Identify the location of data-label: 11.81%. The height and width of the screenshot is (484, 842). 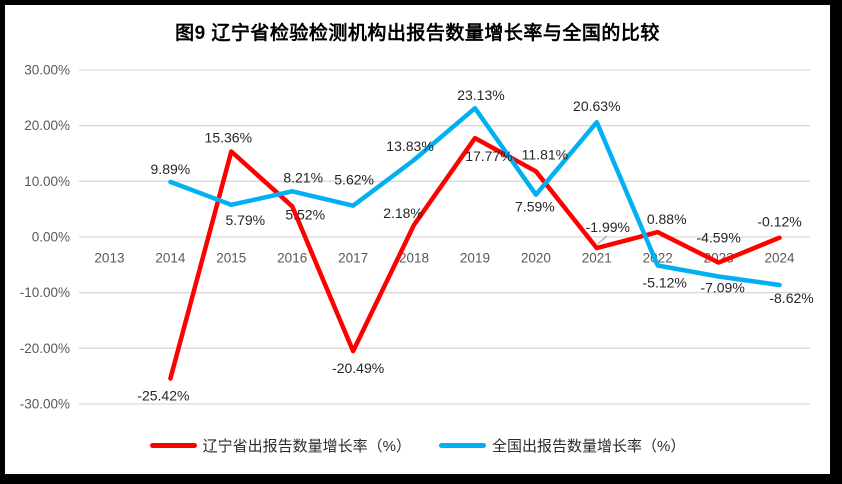
(545, 154).